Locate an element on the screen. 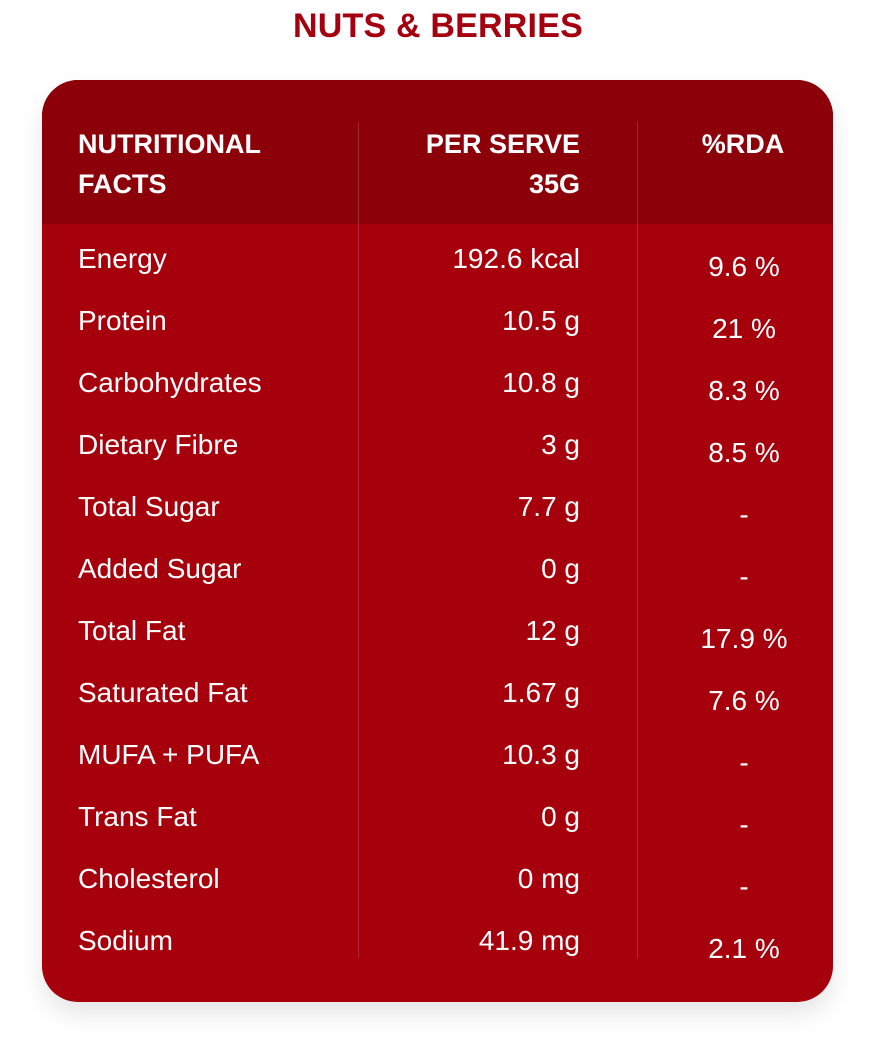 This screenshot has height=1053, width=876. table-row: Dietary Fibre 3 g 8.5 % is located at coordinates (437, 448).